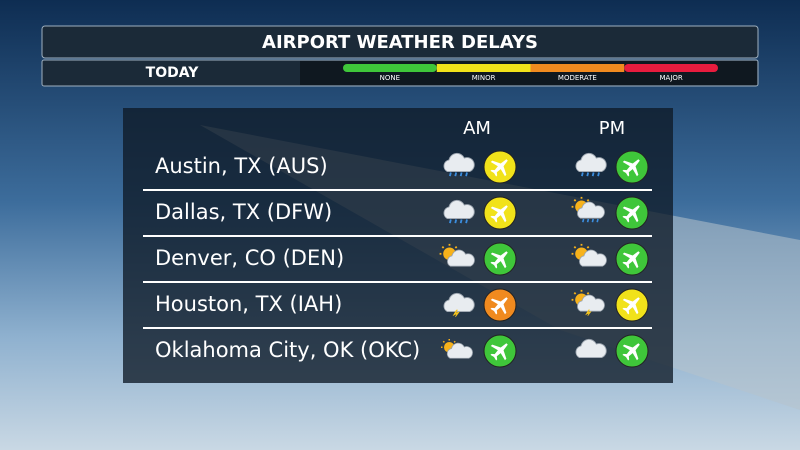 Image resolution: width=800 pixels, height=450 pixels. I want to click on title-bar, so click(400, 42).